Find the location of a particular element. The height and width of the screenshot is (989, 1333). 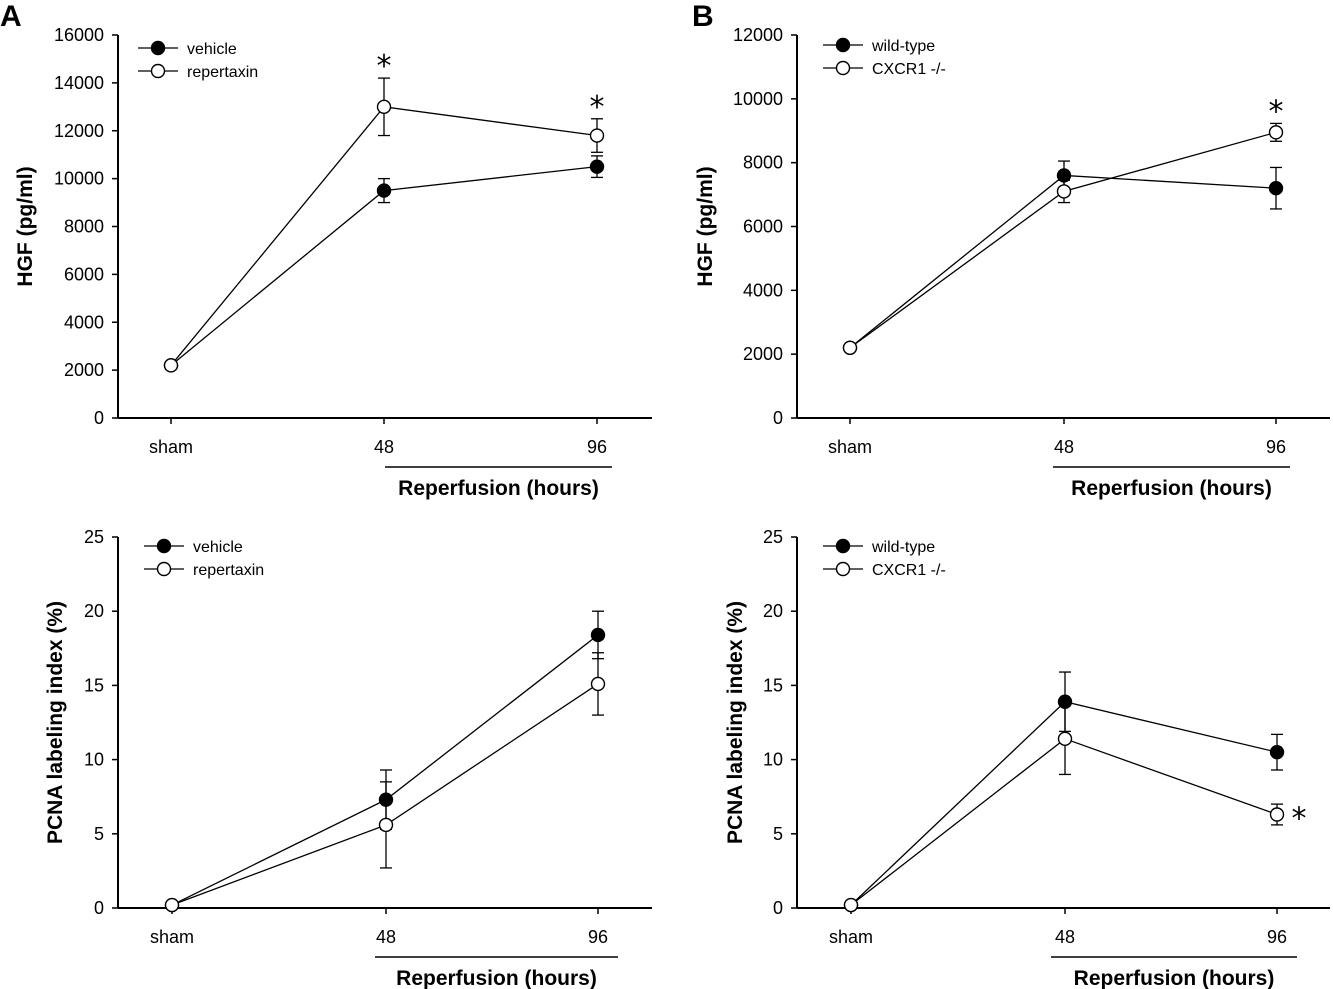

chart3-y-tick-label: 5 is located at coordinates (778, 834).